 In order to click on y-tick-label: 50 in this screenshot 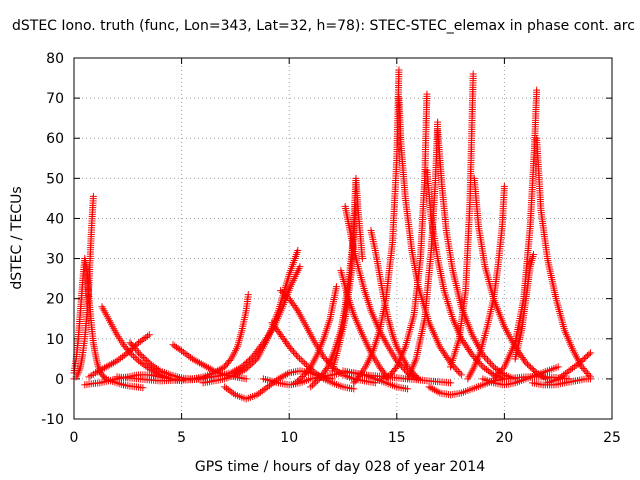, I will do `click(55, 179)`.